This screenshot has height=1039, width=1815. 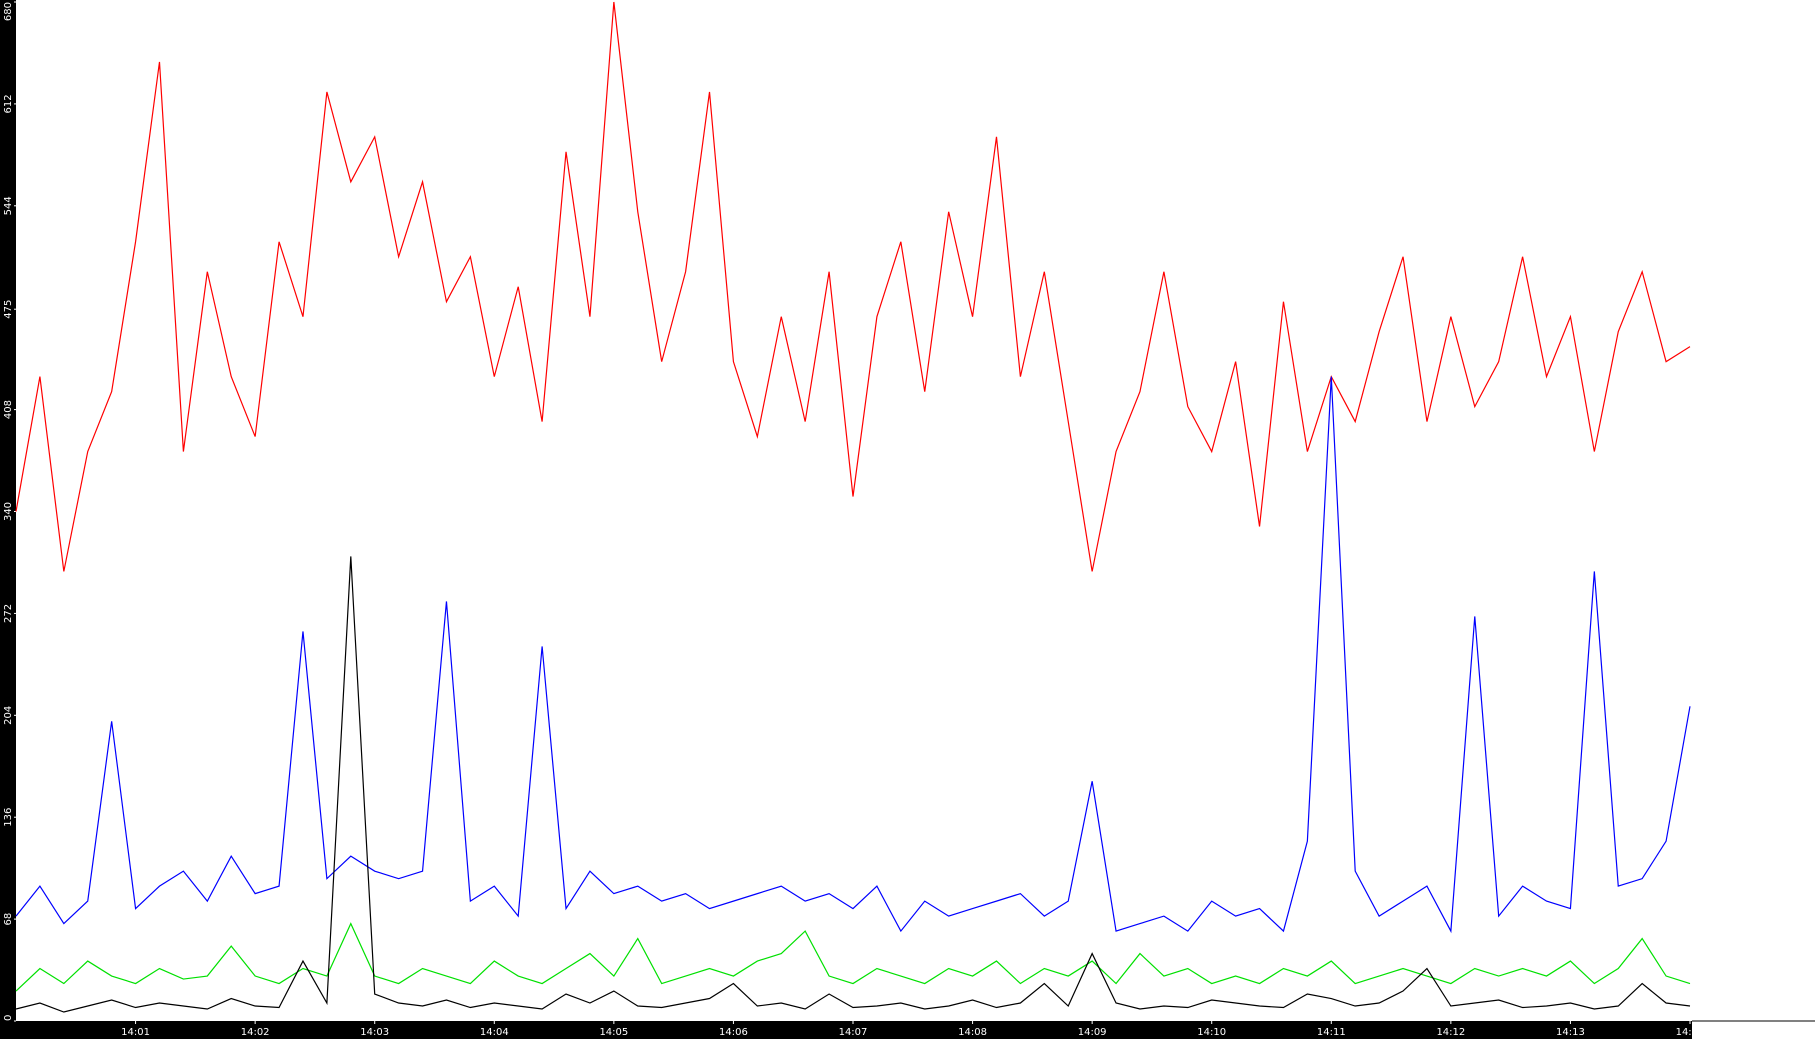 What do you see at coordinates (8, 715) in the screenshot?
I see `y-tick-label: 204` at bounding box center [8, 715].